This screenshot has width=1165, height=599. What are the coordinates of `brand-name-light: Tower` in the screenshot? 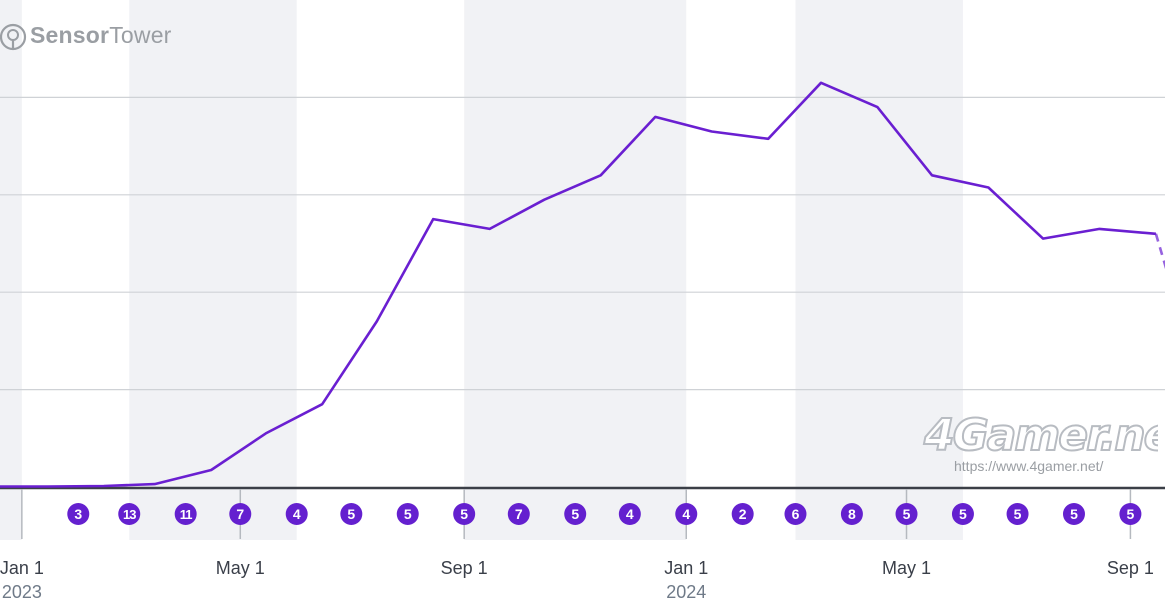 It's located at (140, 34).